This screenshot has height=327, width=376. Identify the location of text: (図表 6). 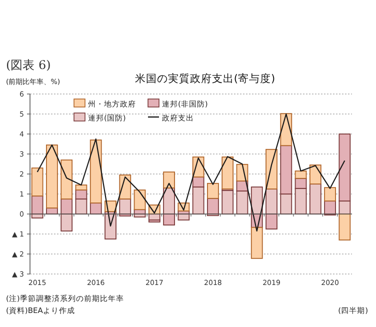
(28, 65).